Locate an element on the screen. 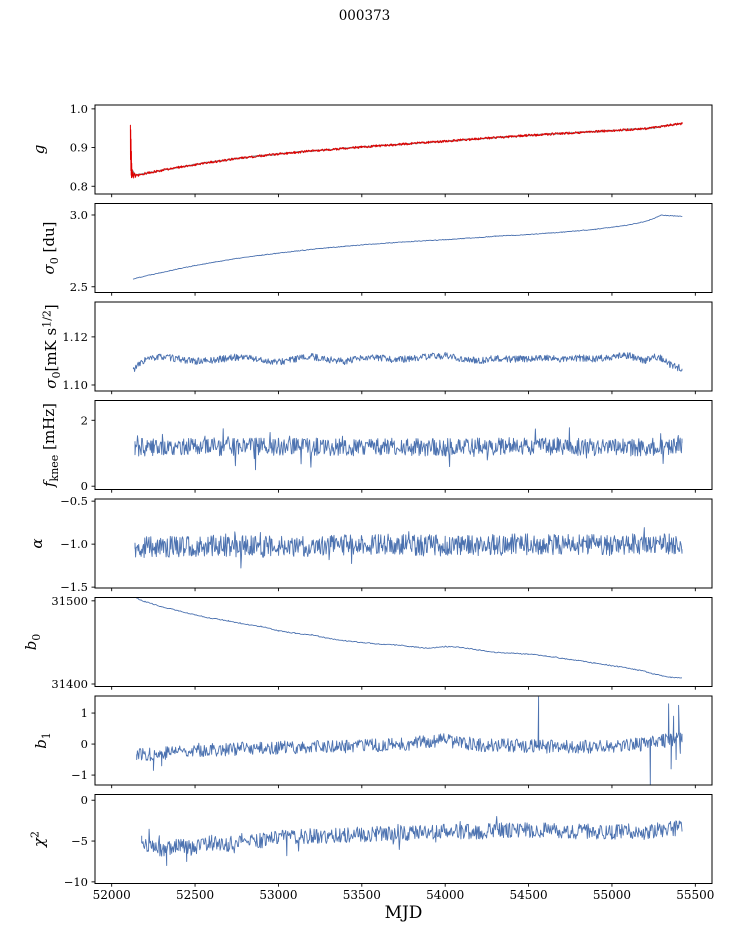  subplot-sigma0-du: 2.5 3.0 σ0 [du] is located at coordinates (376, 249).